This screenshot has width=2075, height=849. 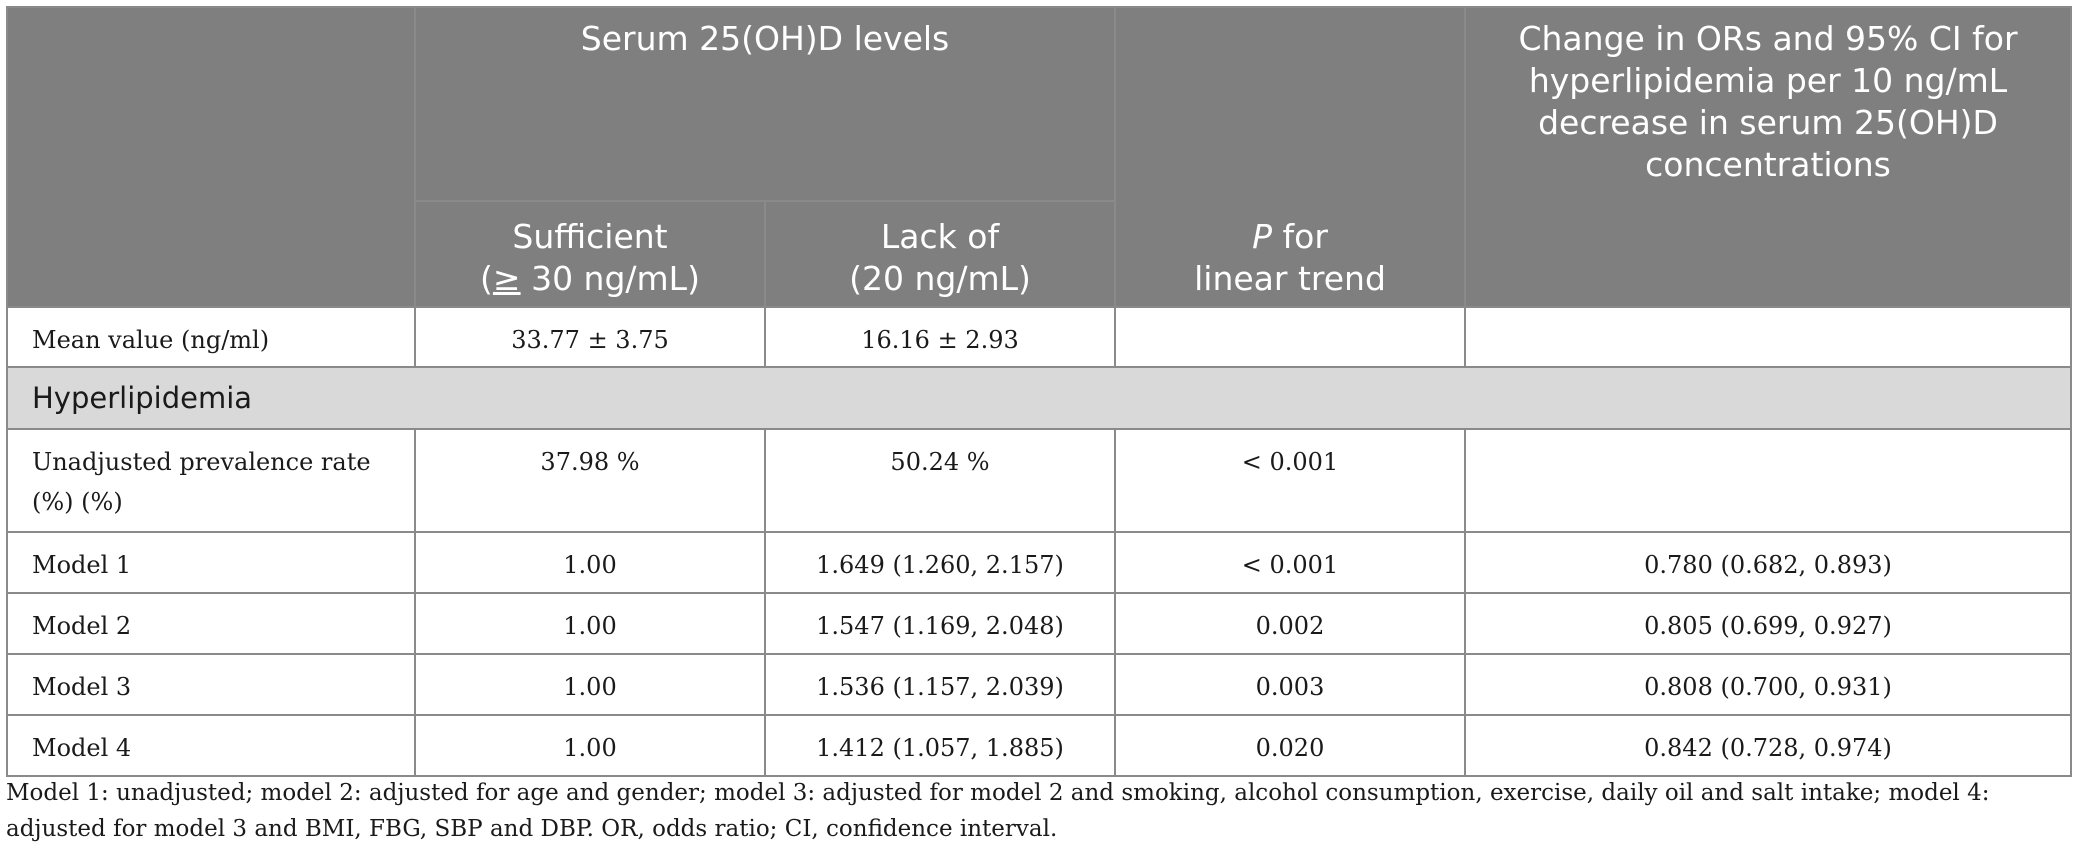 What do you see at coordinates (590, 337) in the screenshot?
I see `cell-sufficient: 33.77 ± 3.75` at bounding box center [590, 337].